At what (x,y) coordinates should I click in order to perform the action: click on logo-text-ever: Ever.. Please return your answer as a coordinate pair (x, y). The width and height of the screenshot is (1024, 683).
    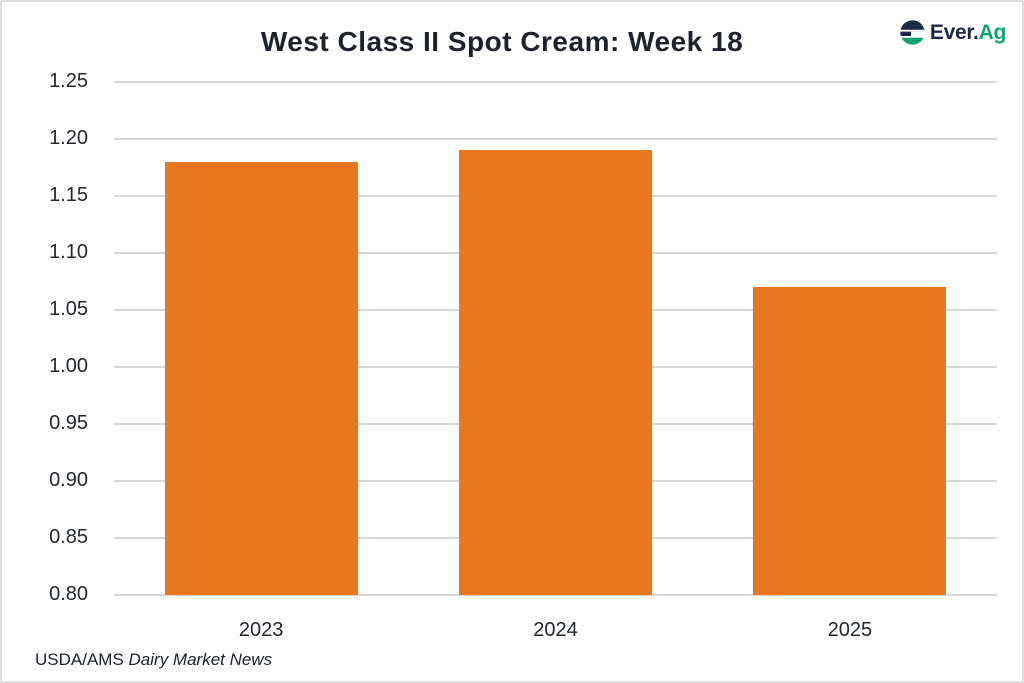
    Looking at the image, I should click on (954, 32).